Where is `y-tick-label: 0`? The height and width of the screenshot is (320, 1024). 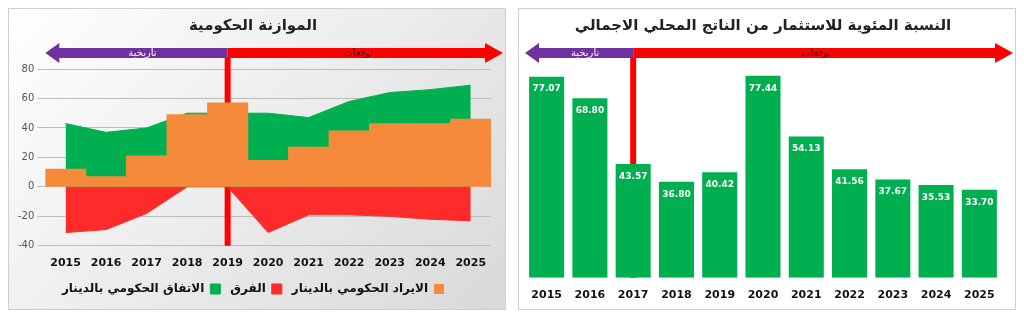
y-tick-label: 0 is located at coordinates (31, 186).